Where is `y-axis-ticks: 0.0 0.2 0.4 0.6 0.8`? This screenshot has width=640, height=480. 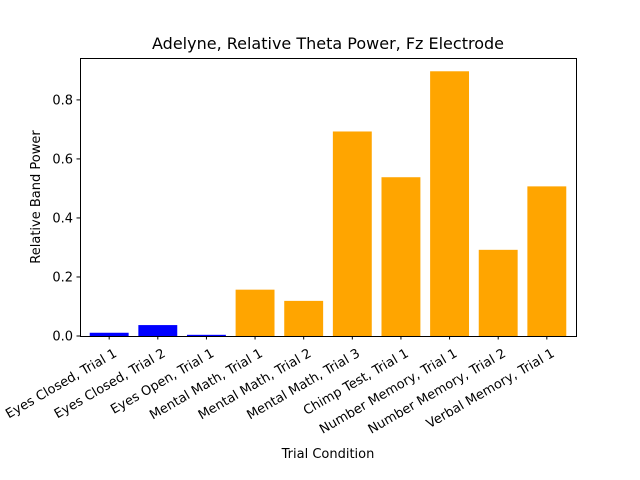
y-axis-ticks: 0.0 0.2 0.4 0.6 0.8 is located at coordinates (66, 219).